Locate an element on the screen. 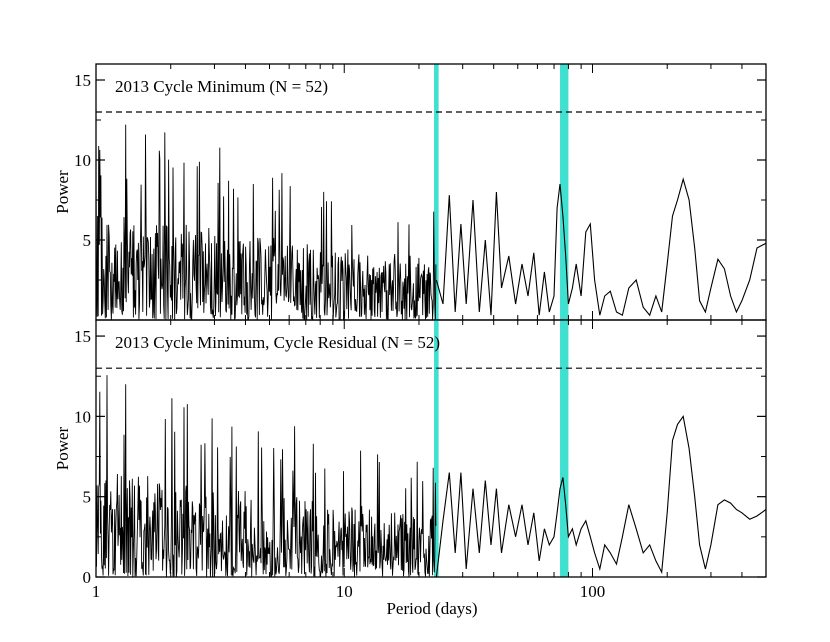  panel-title: 2013 Cycle Minimum (N = 52) is located at coordinates (221, 86).